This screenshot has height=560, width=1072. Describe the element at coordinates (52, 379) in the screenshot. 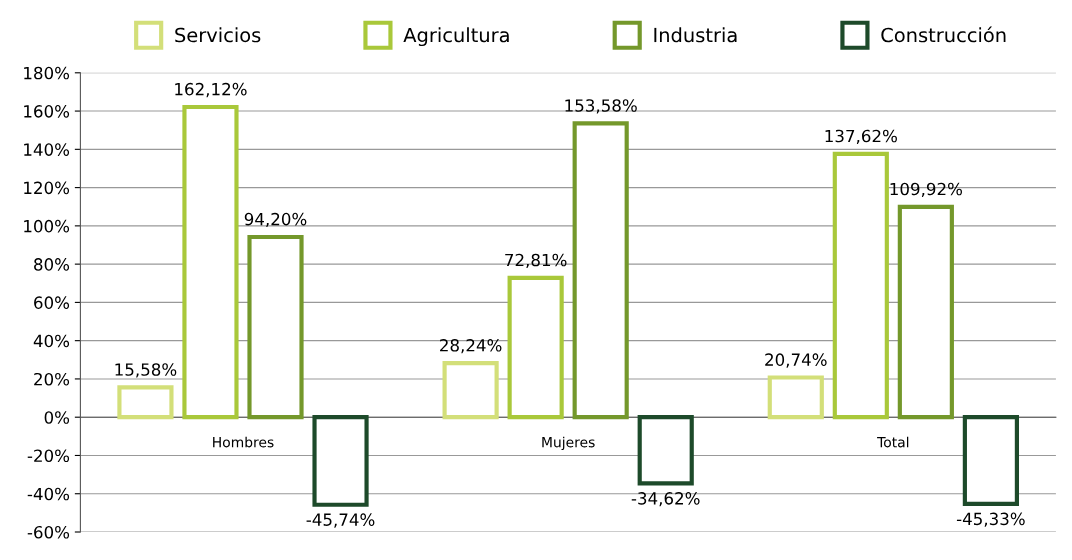

I see `y-tick-label: 20%` at that location.